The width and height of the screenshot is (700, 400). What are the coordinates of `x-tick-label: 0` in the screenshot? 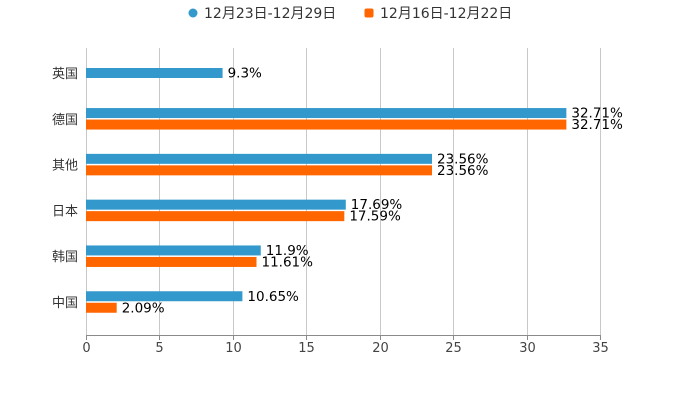 It's located at (86, 348).